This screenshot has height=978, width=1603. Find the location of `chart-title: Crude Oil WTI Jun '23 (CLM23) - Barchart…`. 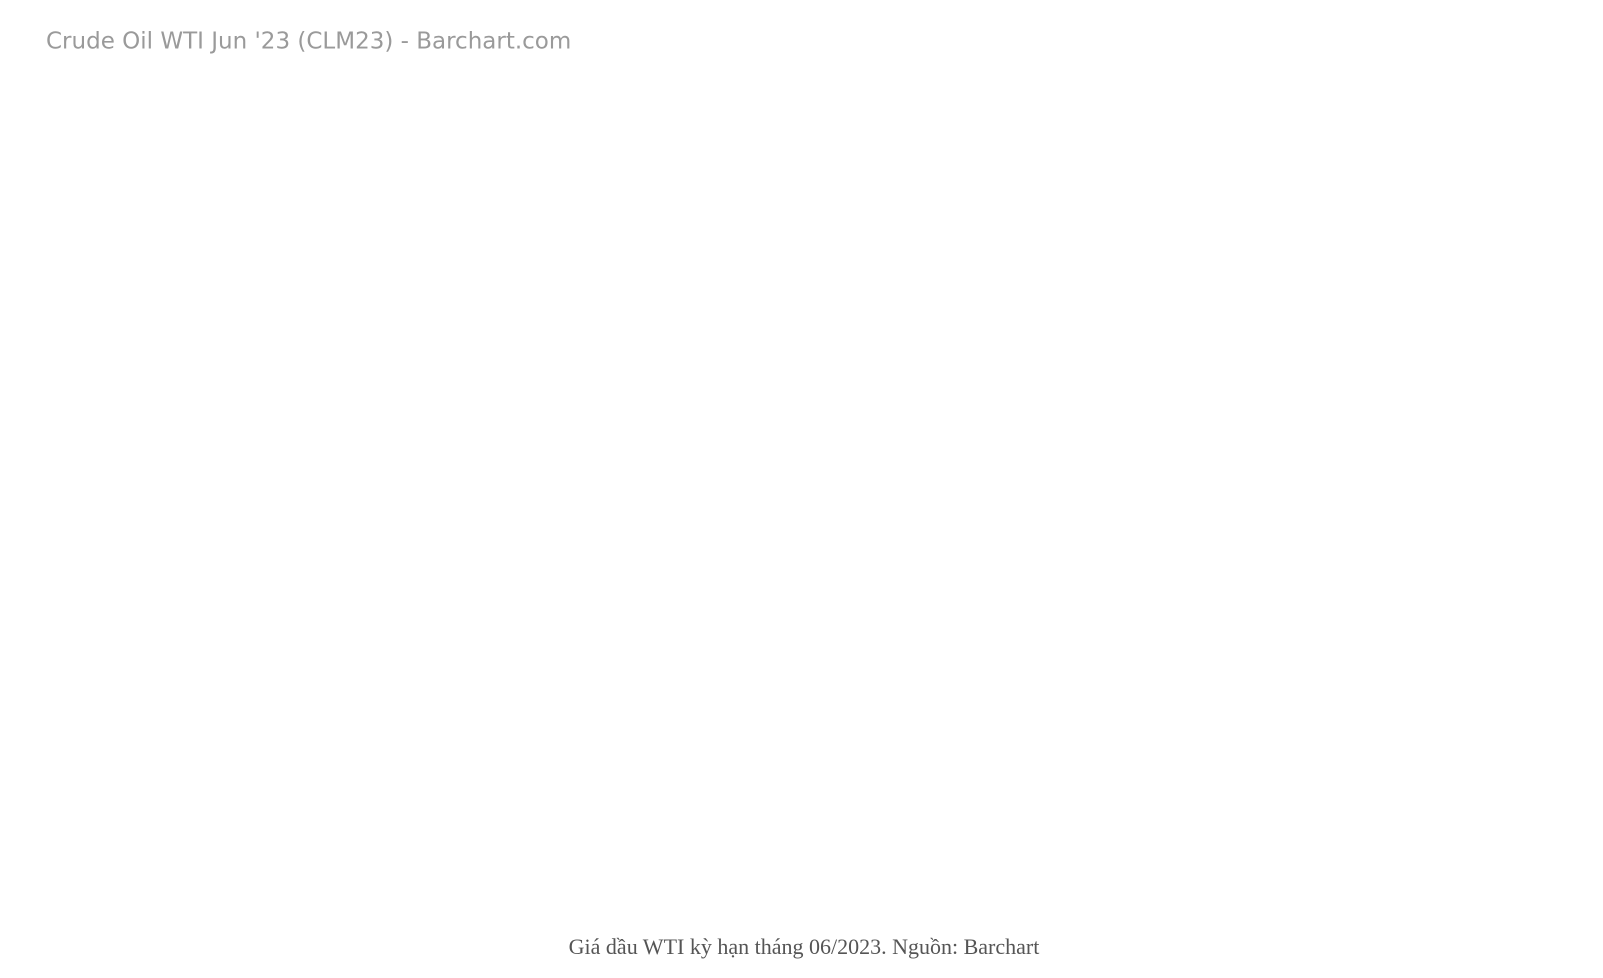

chart-title: Crude Oil WTI Jun '23 (CLM23) - Barchart… is located at coordinates (308, 42).